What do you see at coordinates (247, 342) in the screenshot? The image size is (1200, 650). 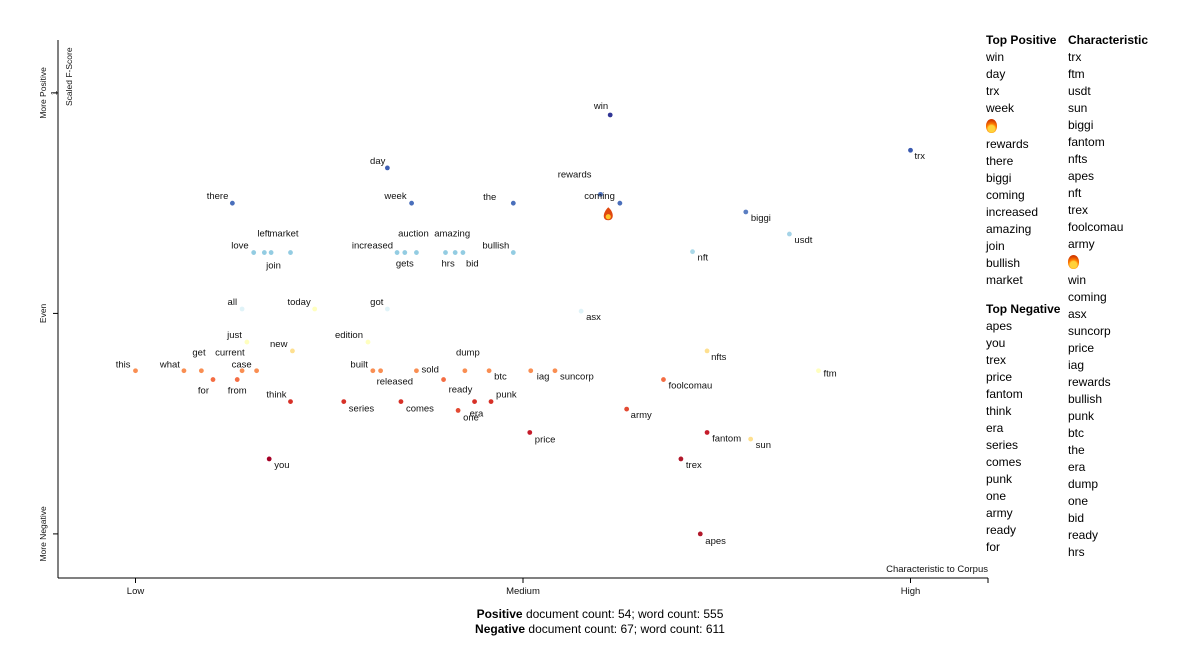 I see `point-just` at bounding box center [247, 342].